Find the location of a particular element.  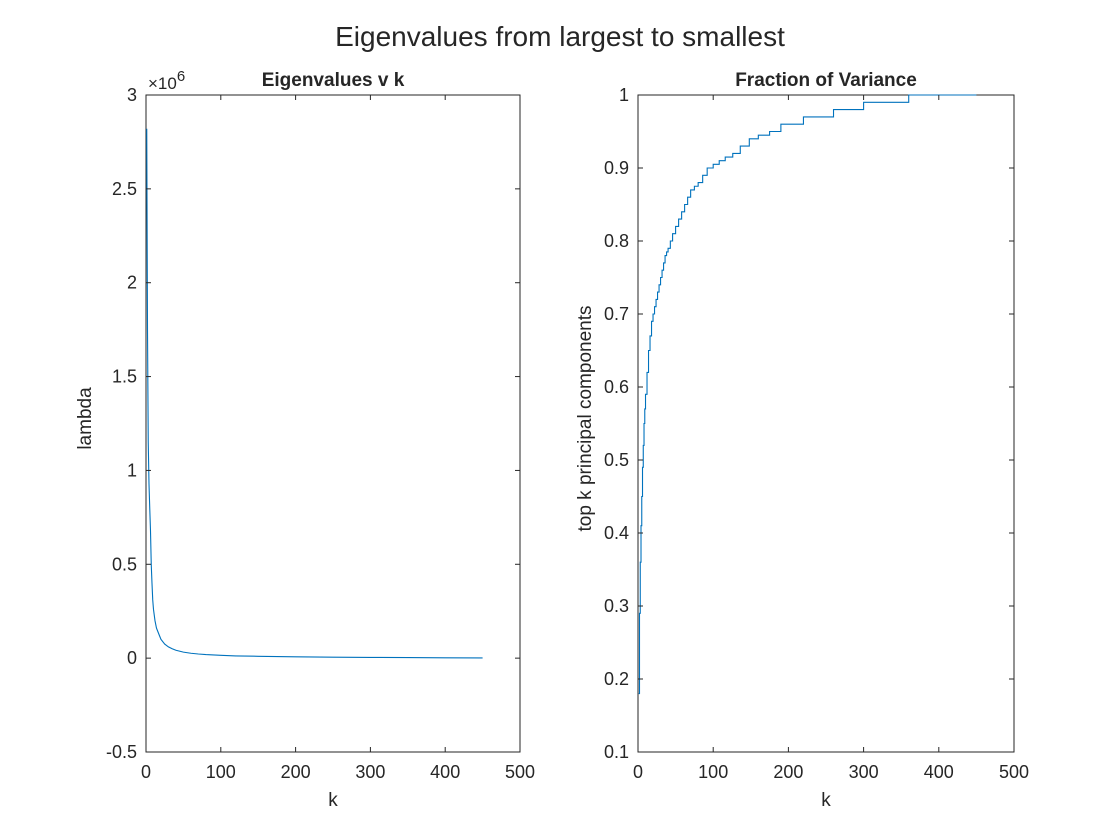

axes-title: Eigenvalues v k is located at coordinates (333, 80).